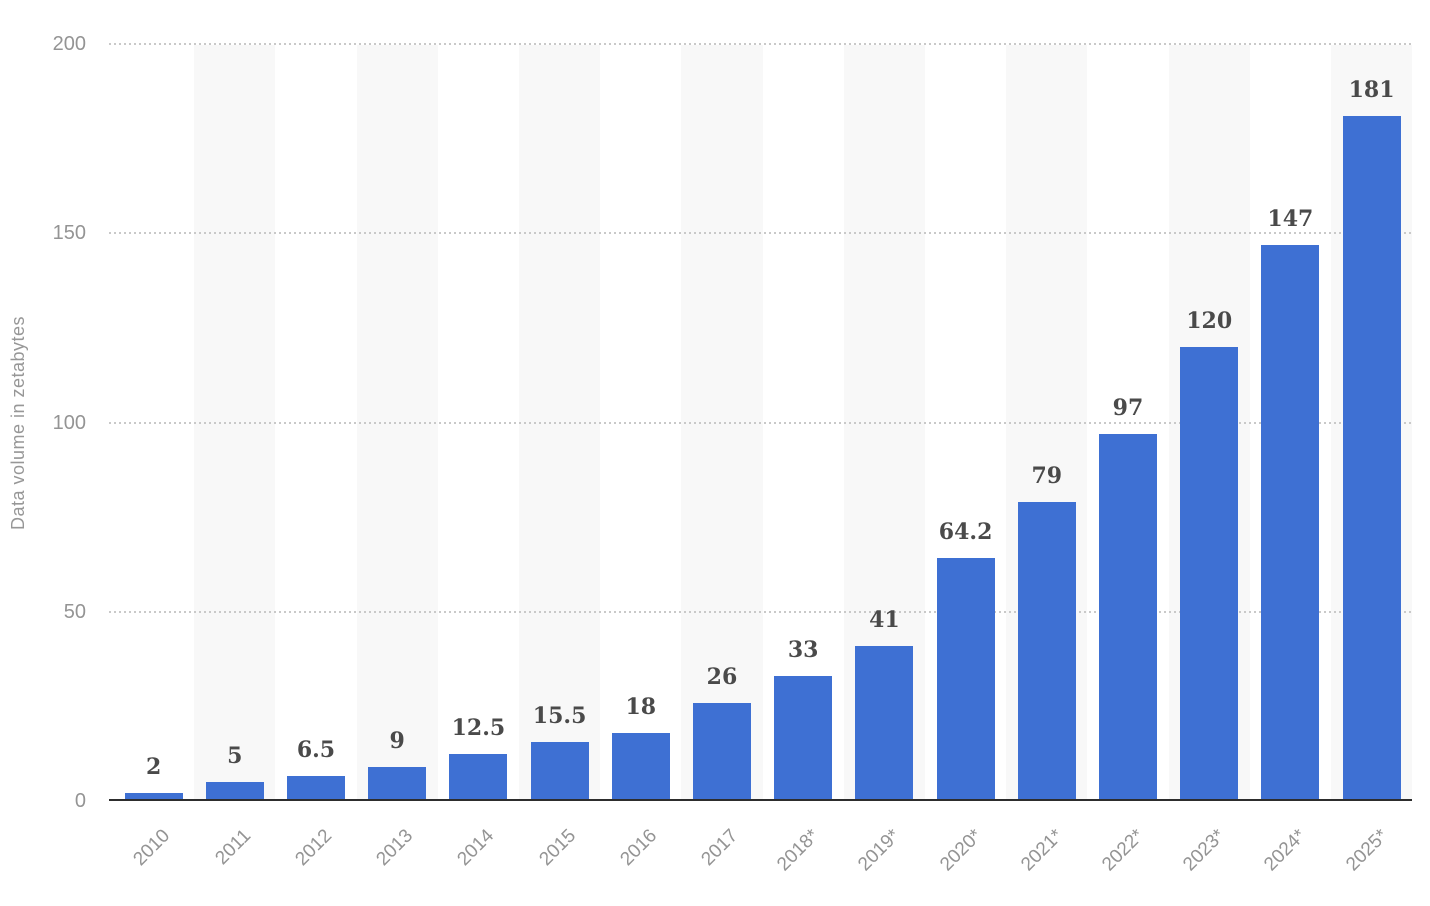 The height and width of the screenshot is (906, 1430). Describe the element at coordinates (638, 848) in the screenshot. I see `x-axis-tick-label: 2016` at that location.